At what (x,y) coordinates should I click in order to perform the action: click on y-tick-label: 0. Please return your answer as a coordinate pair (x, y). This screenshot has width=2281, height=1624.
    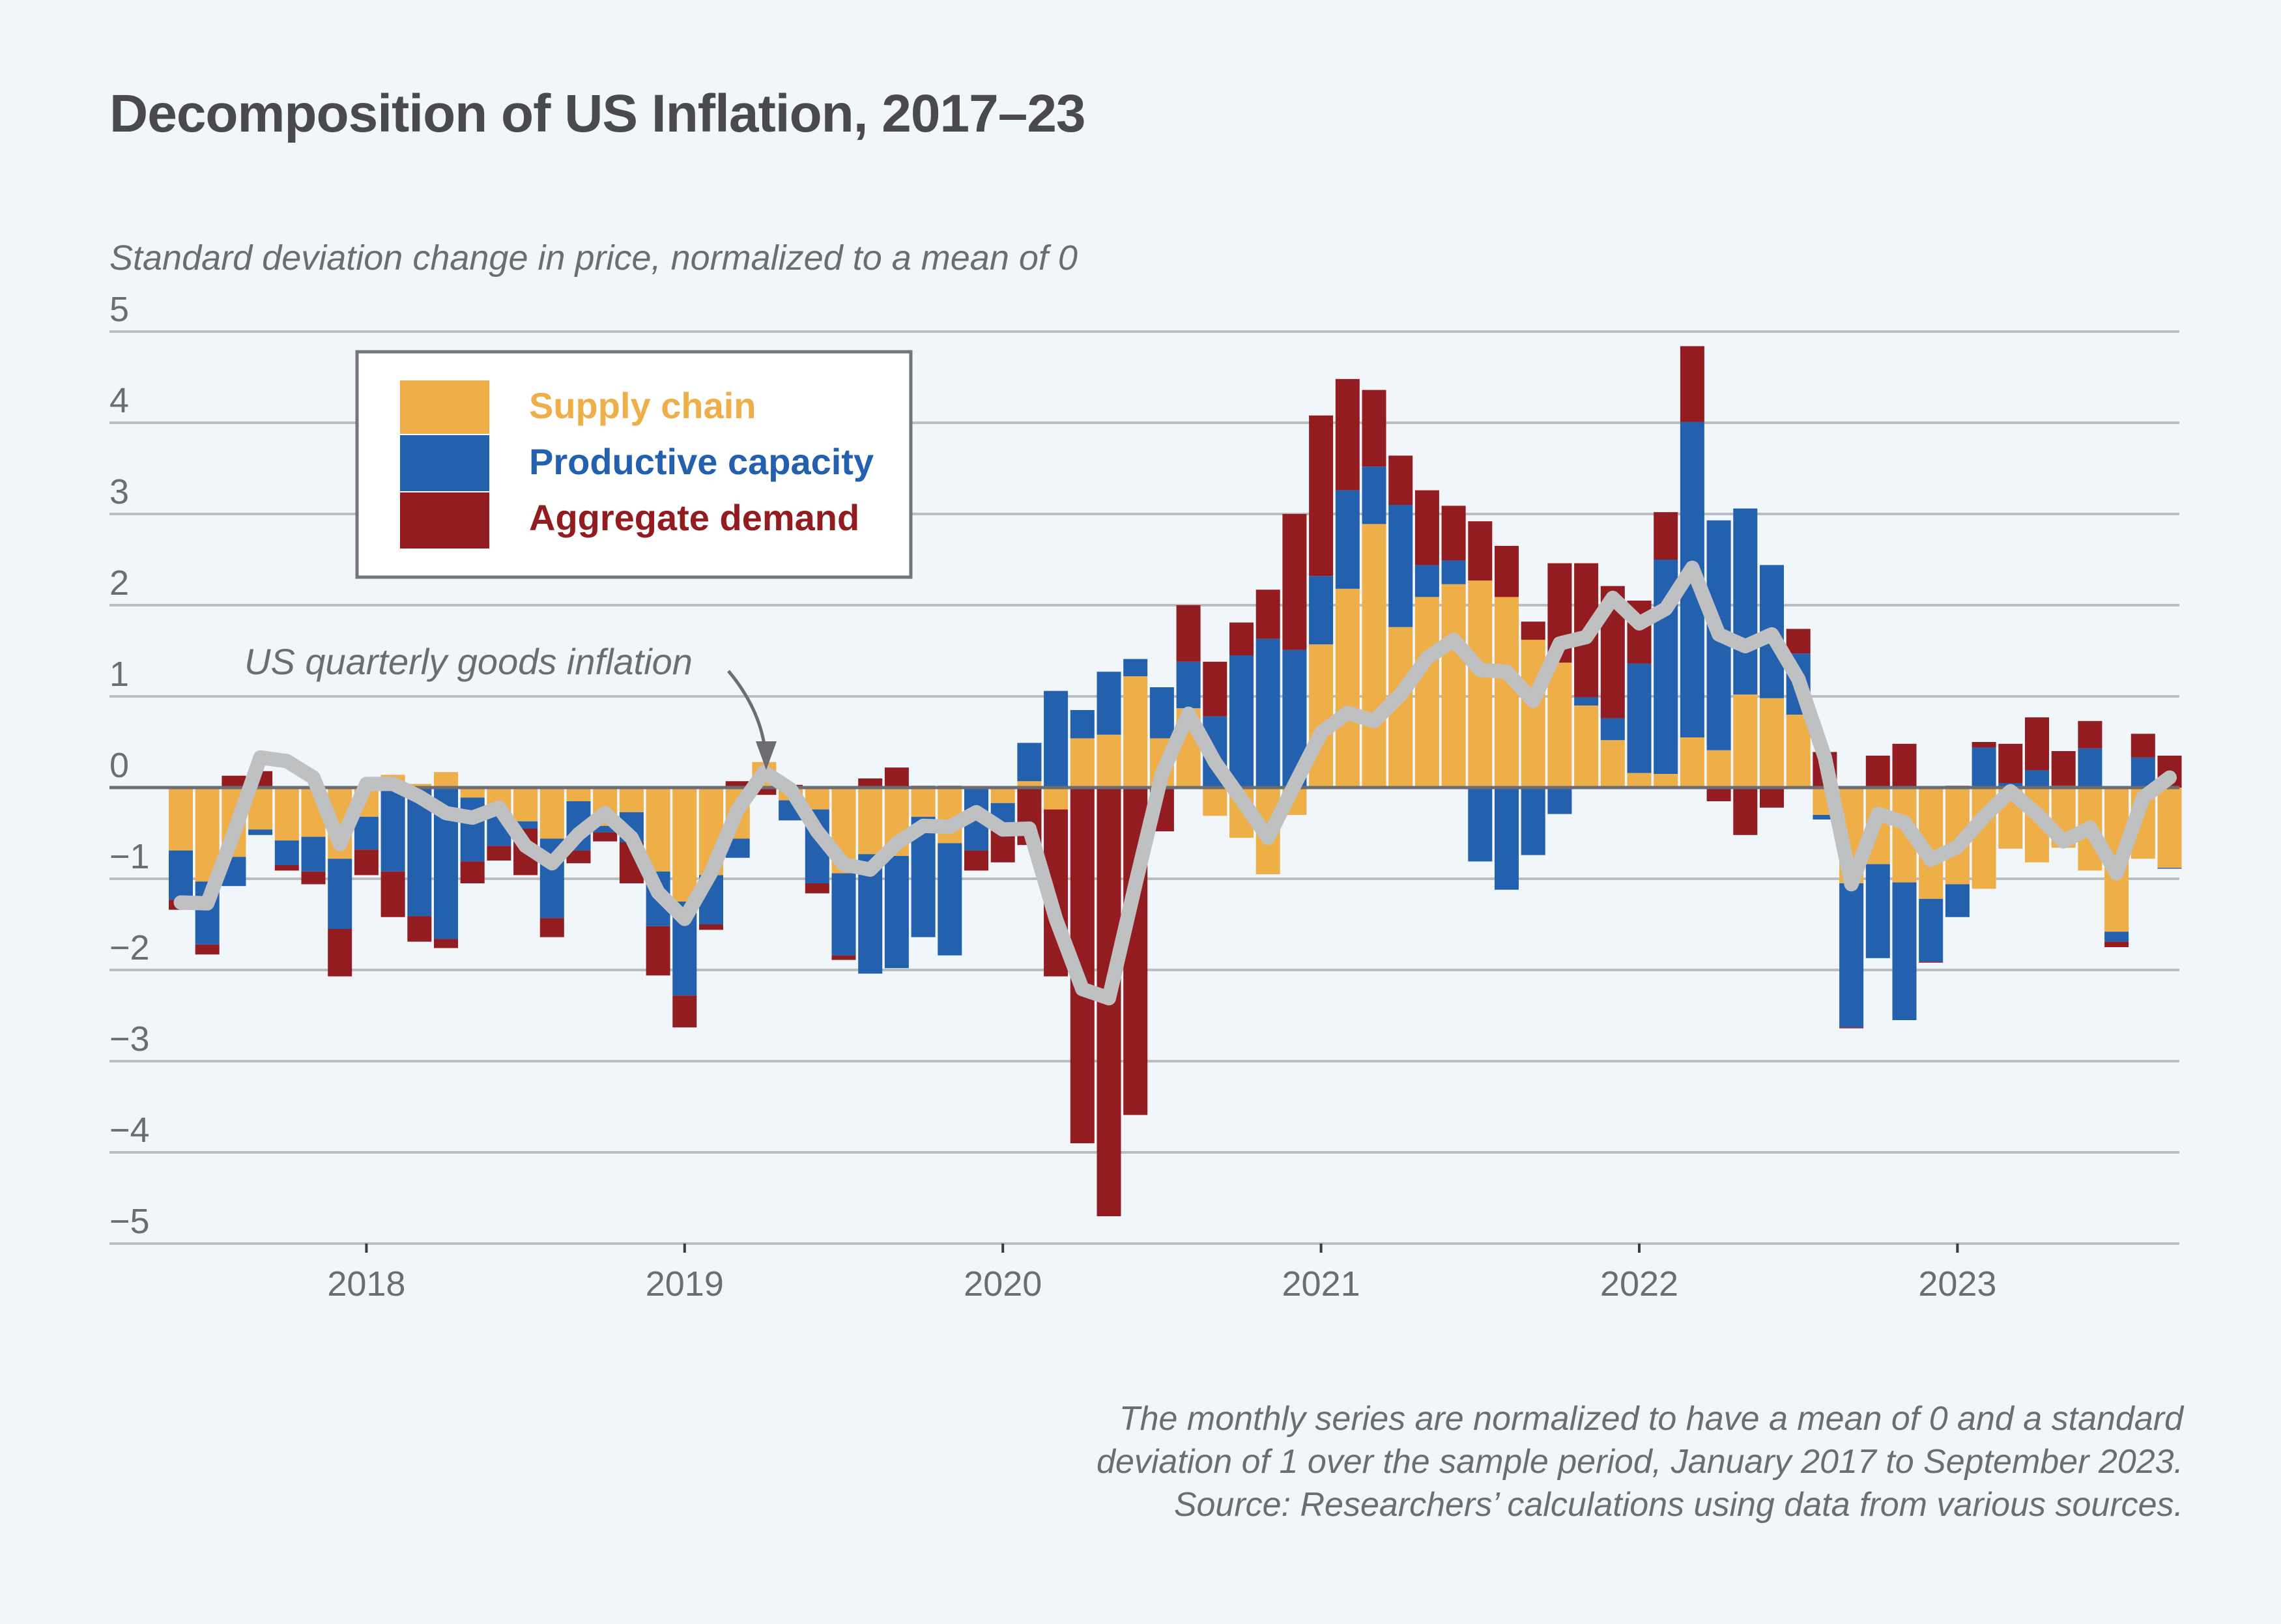
    Looking at the image, I should click on (119, 766).